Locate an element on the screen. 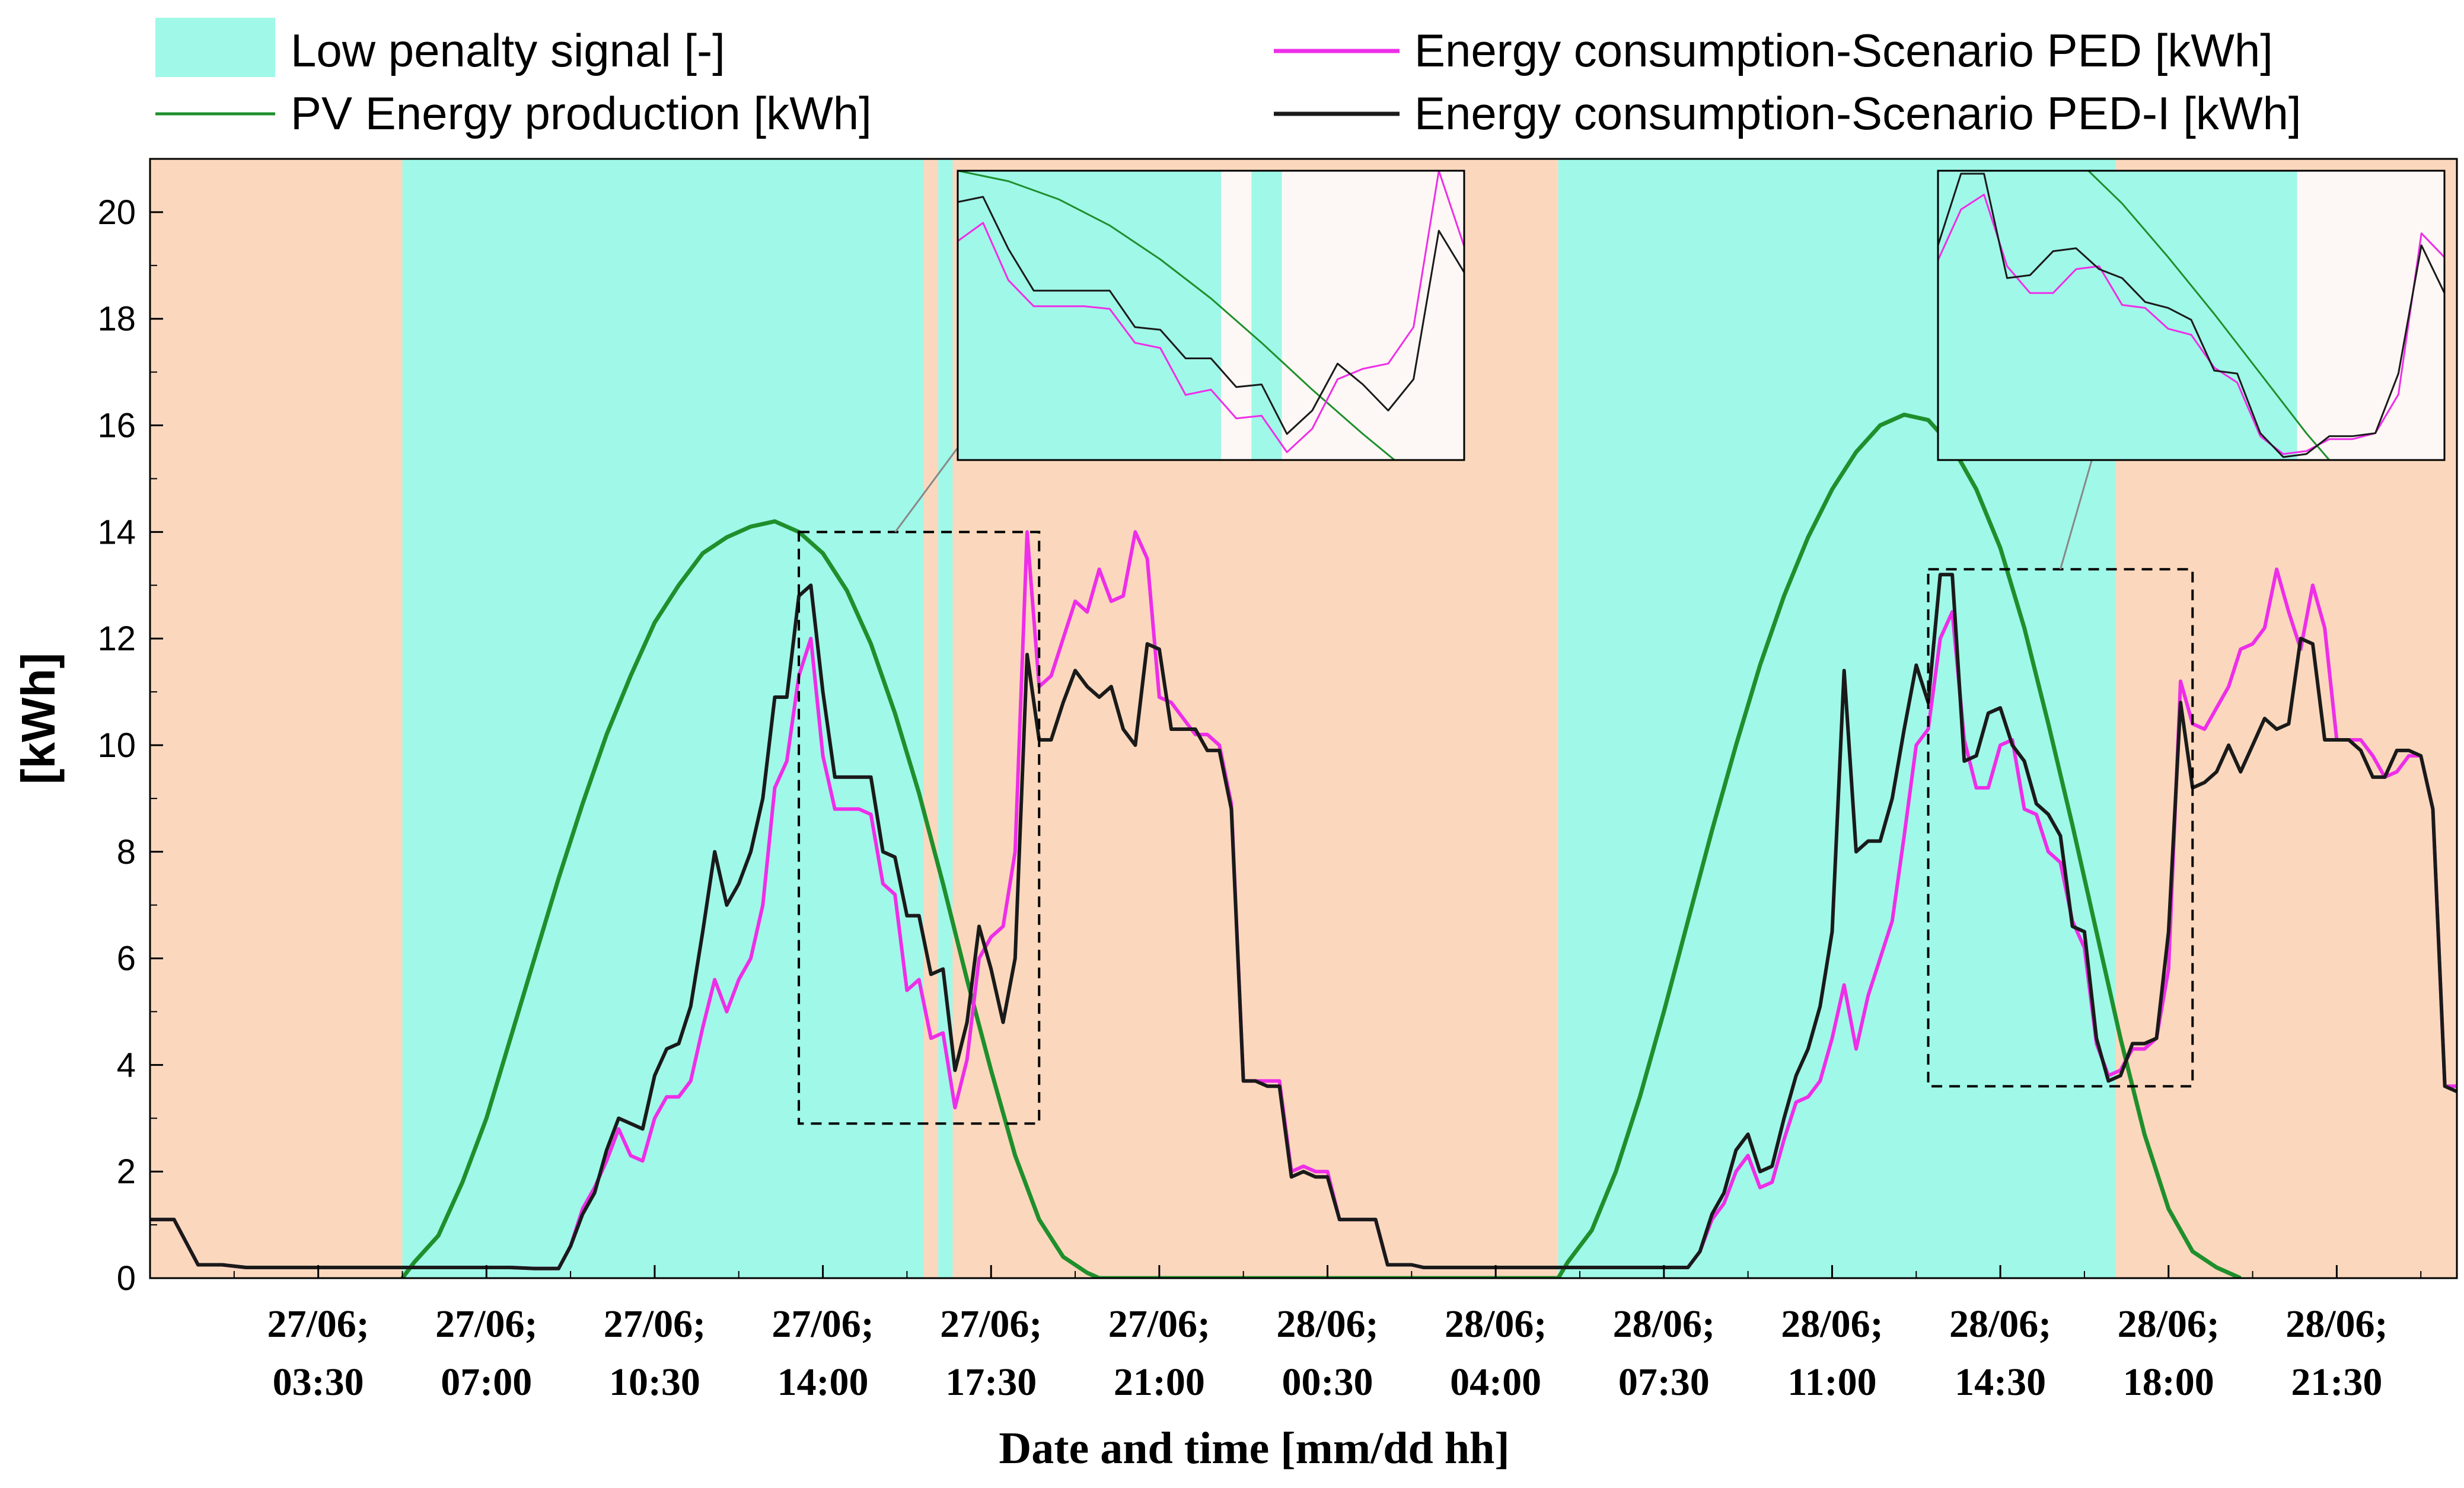  x-tick-label-time: 17:30 is located at coordinates (991, 1382).